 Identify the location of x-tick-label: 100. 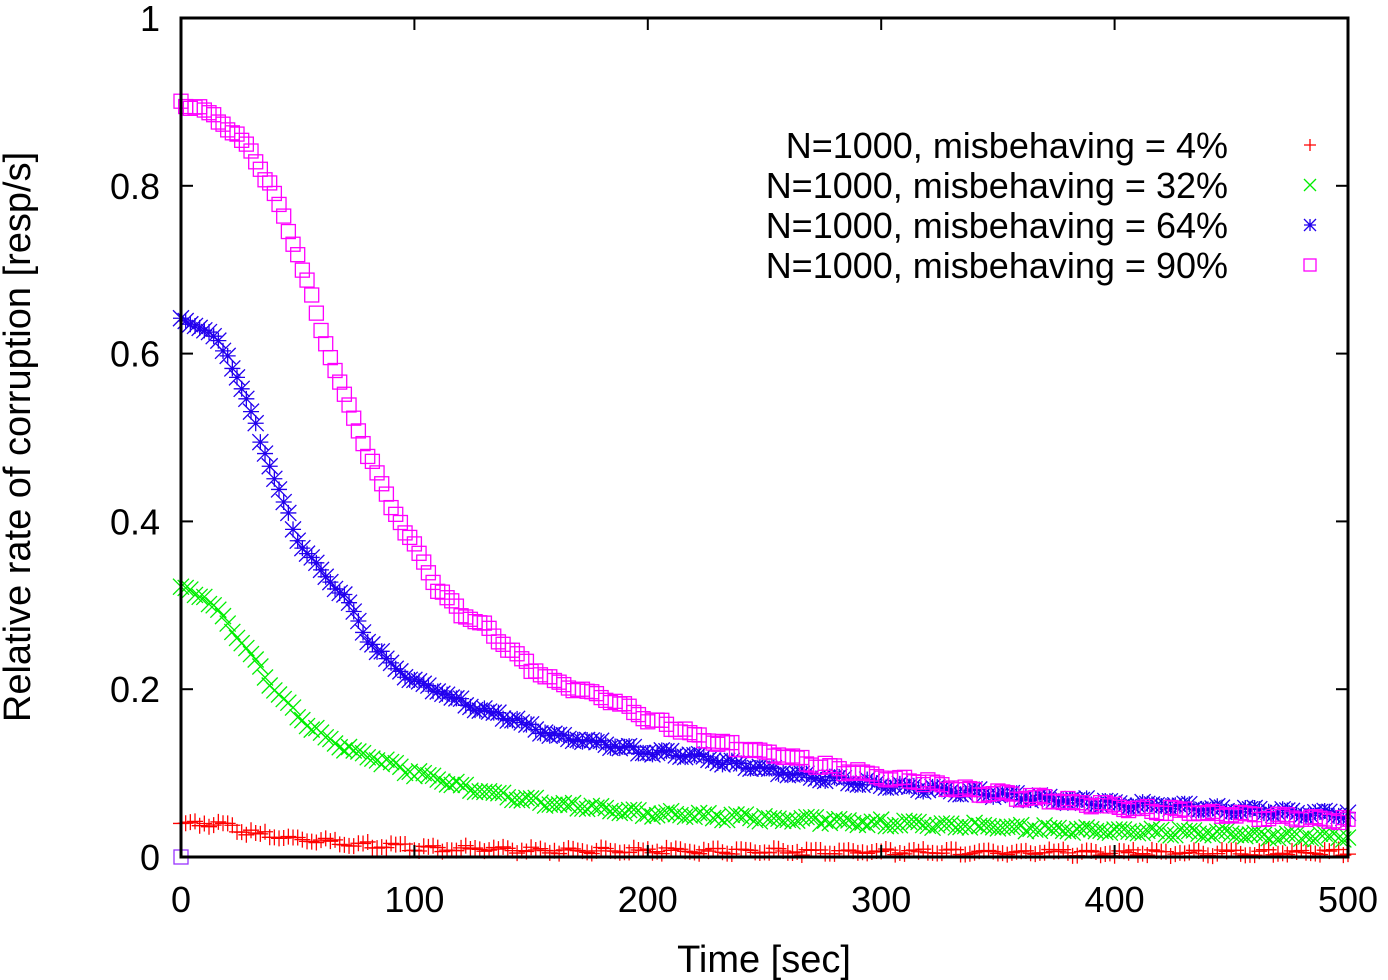
(414, 899).